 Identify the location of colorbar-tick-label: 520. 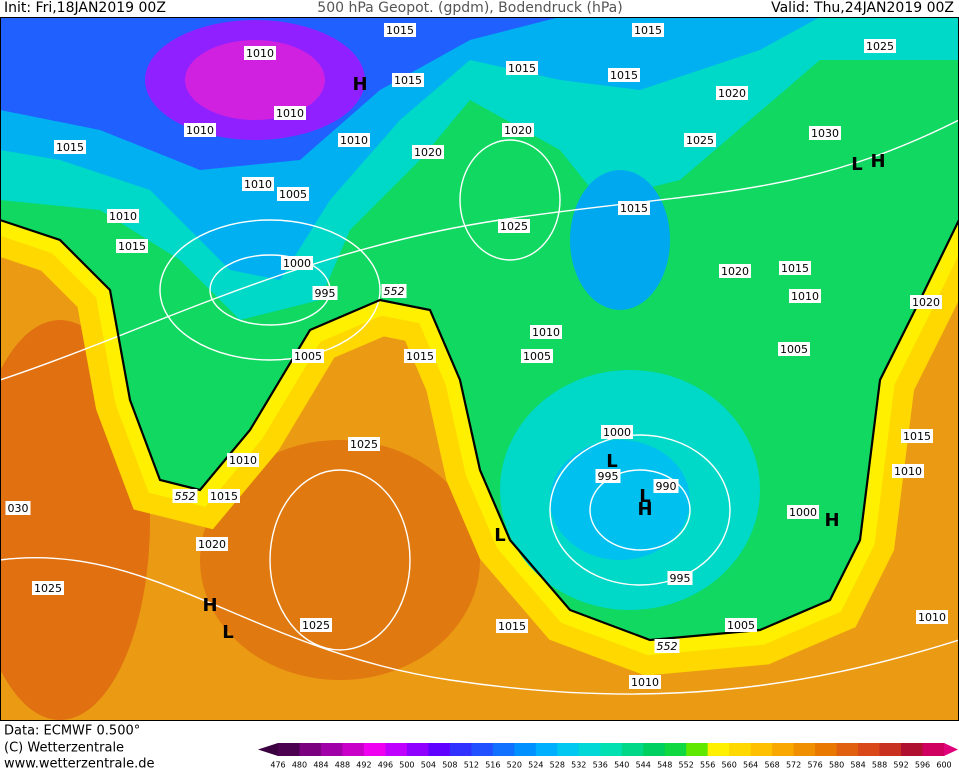
(514, 765).